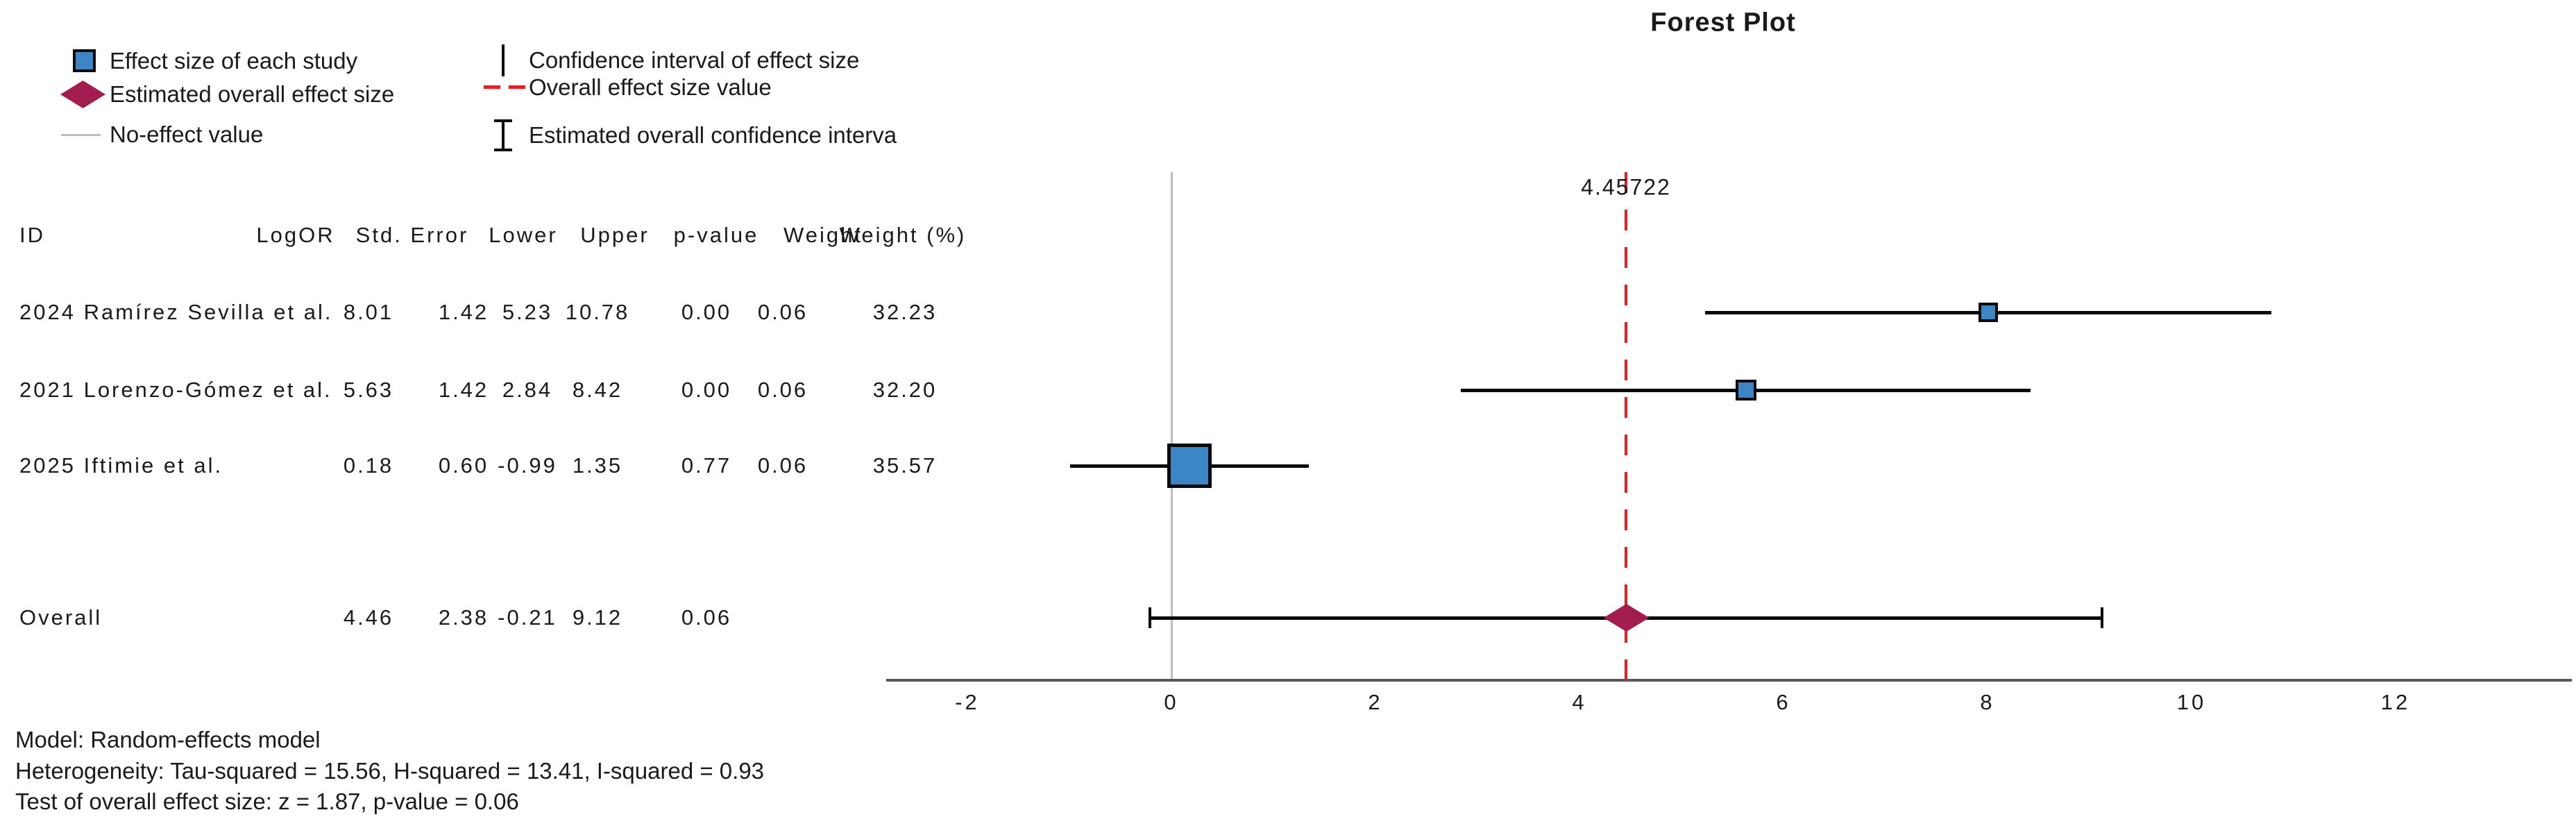 The height and width of the screenshot is (826, 2576). What do you see at coordinates (369, 390) in the screenshot?
I see `table-cell-r1c0: 5.63` at bounding box center [369, 390].